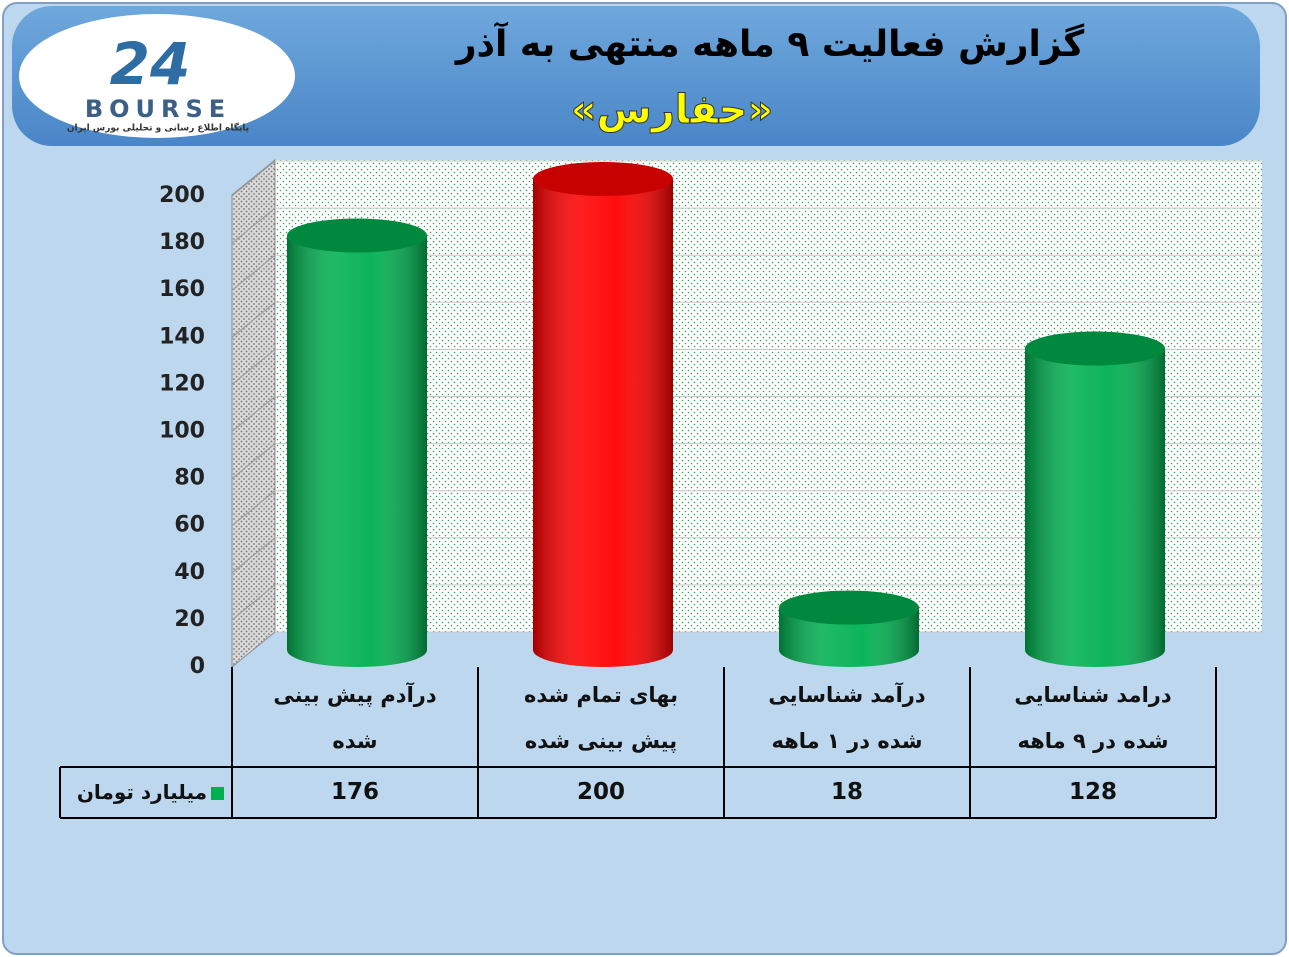 Image resolution: width=1289 pixels, height=957 pixels. What do you see at coordinates (197, 666) in the screenshot?
I see `y-tick-label: 0` at bounding box center [197, 666].